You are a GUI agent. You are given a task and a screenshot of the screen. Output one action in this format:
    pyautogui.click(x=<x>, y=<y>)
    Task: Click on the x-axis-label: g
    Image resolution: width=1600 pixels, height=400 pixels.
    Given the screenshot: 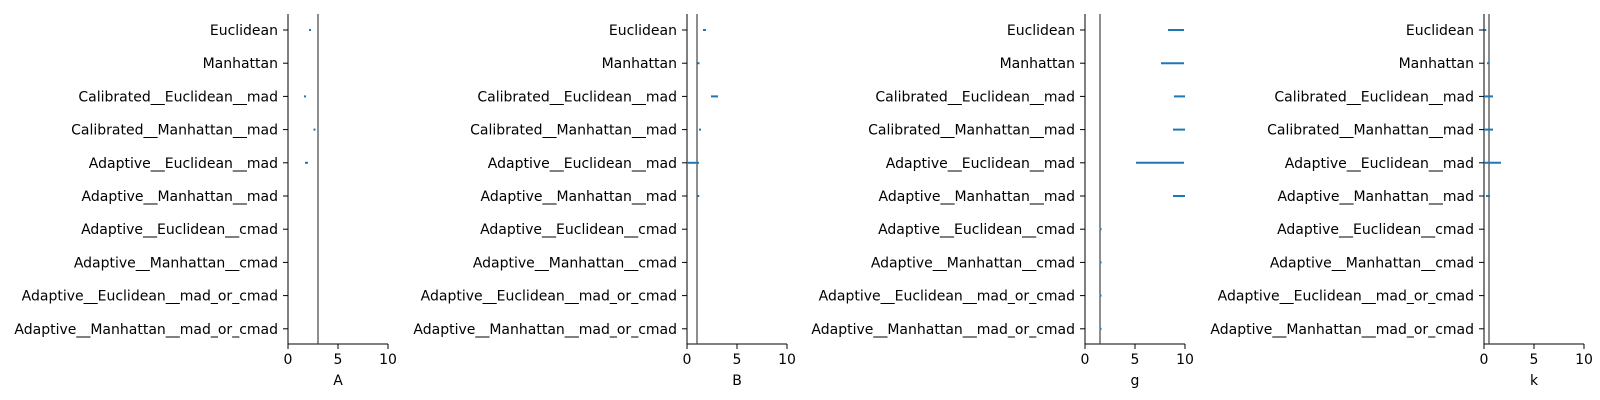 What is the action you would take?
    pyautogui.click(x=1135, y=381)
    